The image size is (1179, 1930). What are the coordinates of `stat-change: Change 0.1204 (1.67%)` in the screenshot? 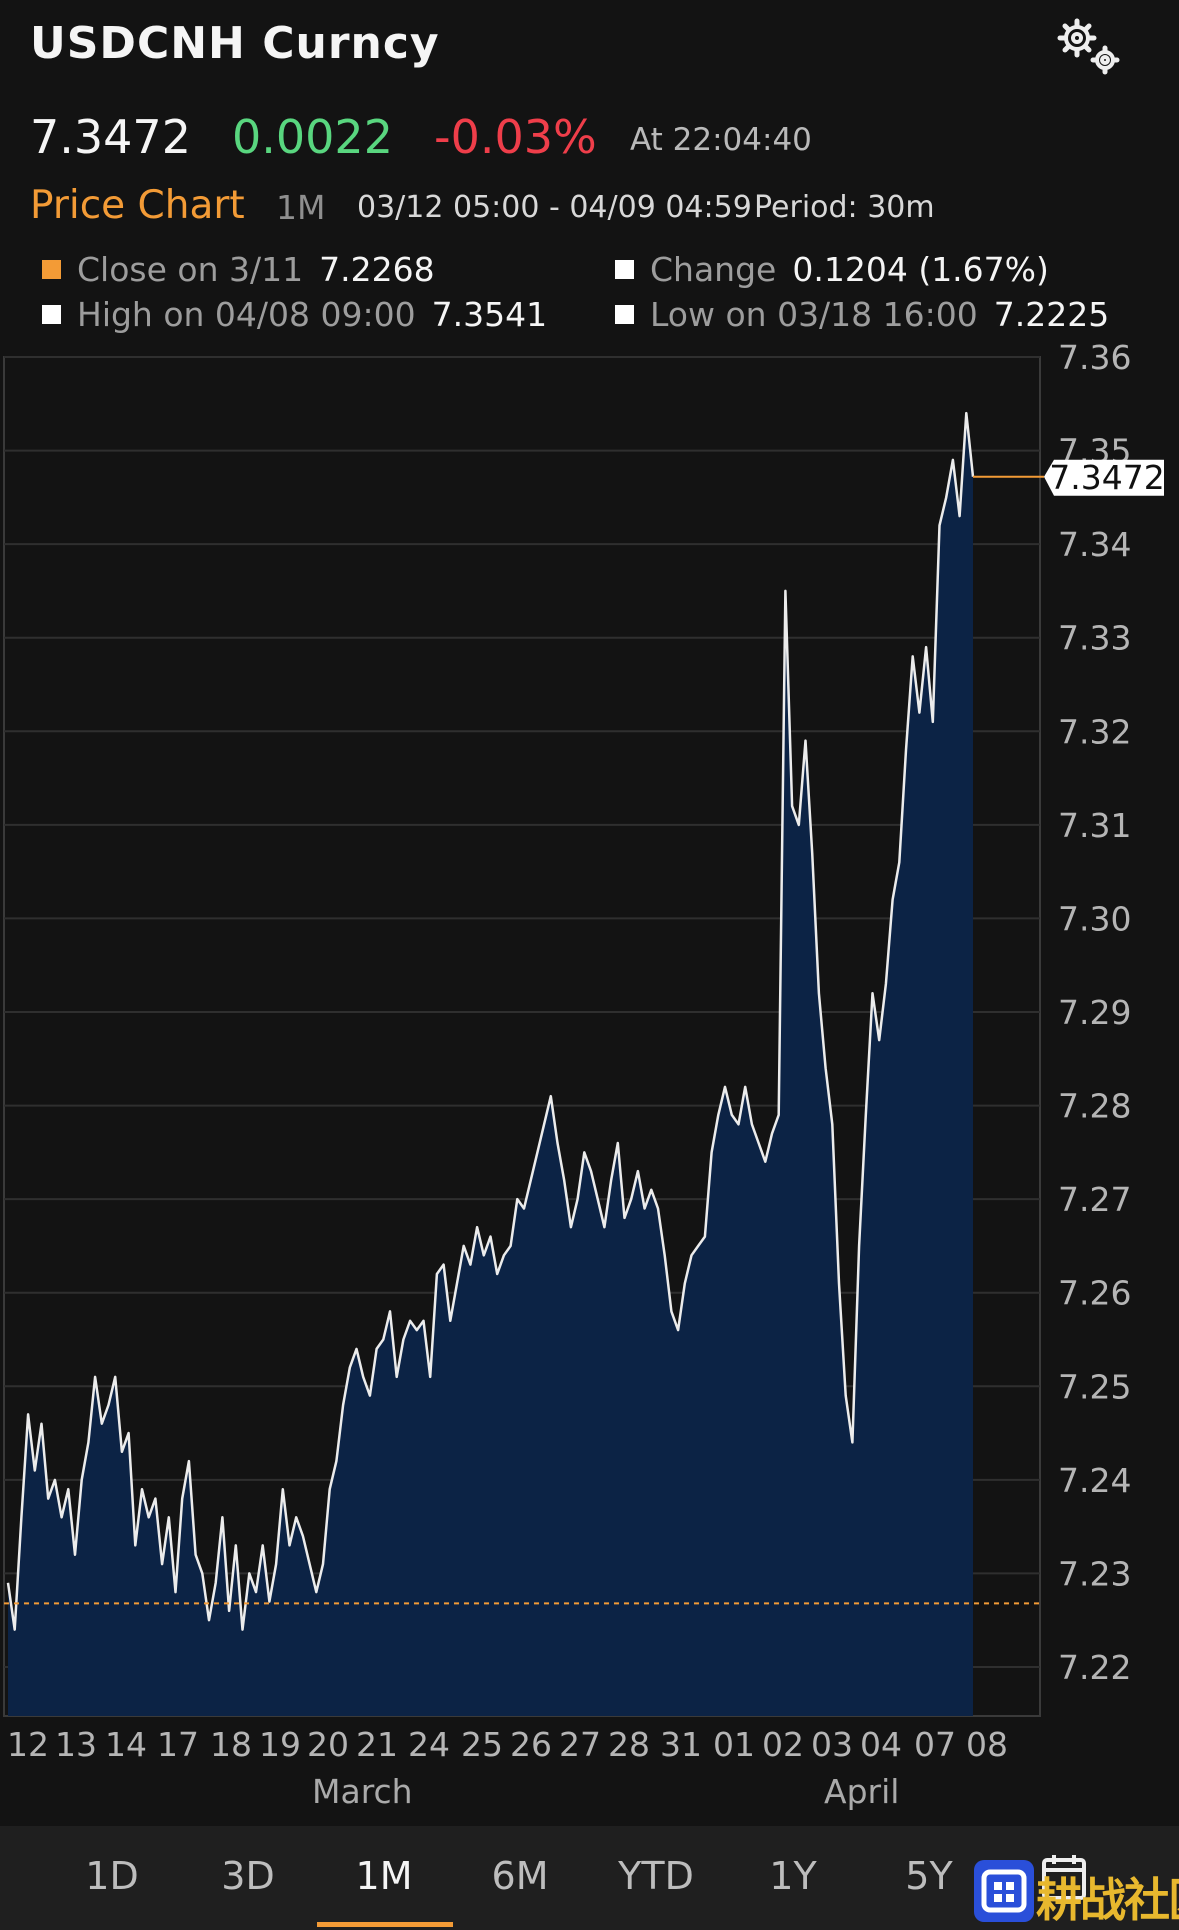 It's located at (832, 269).